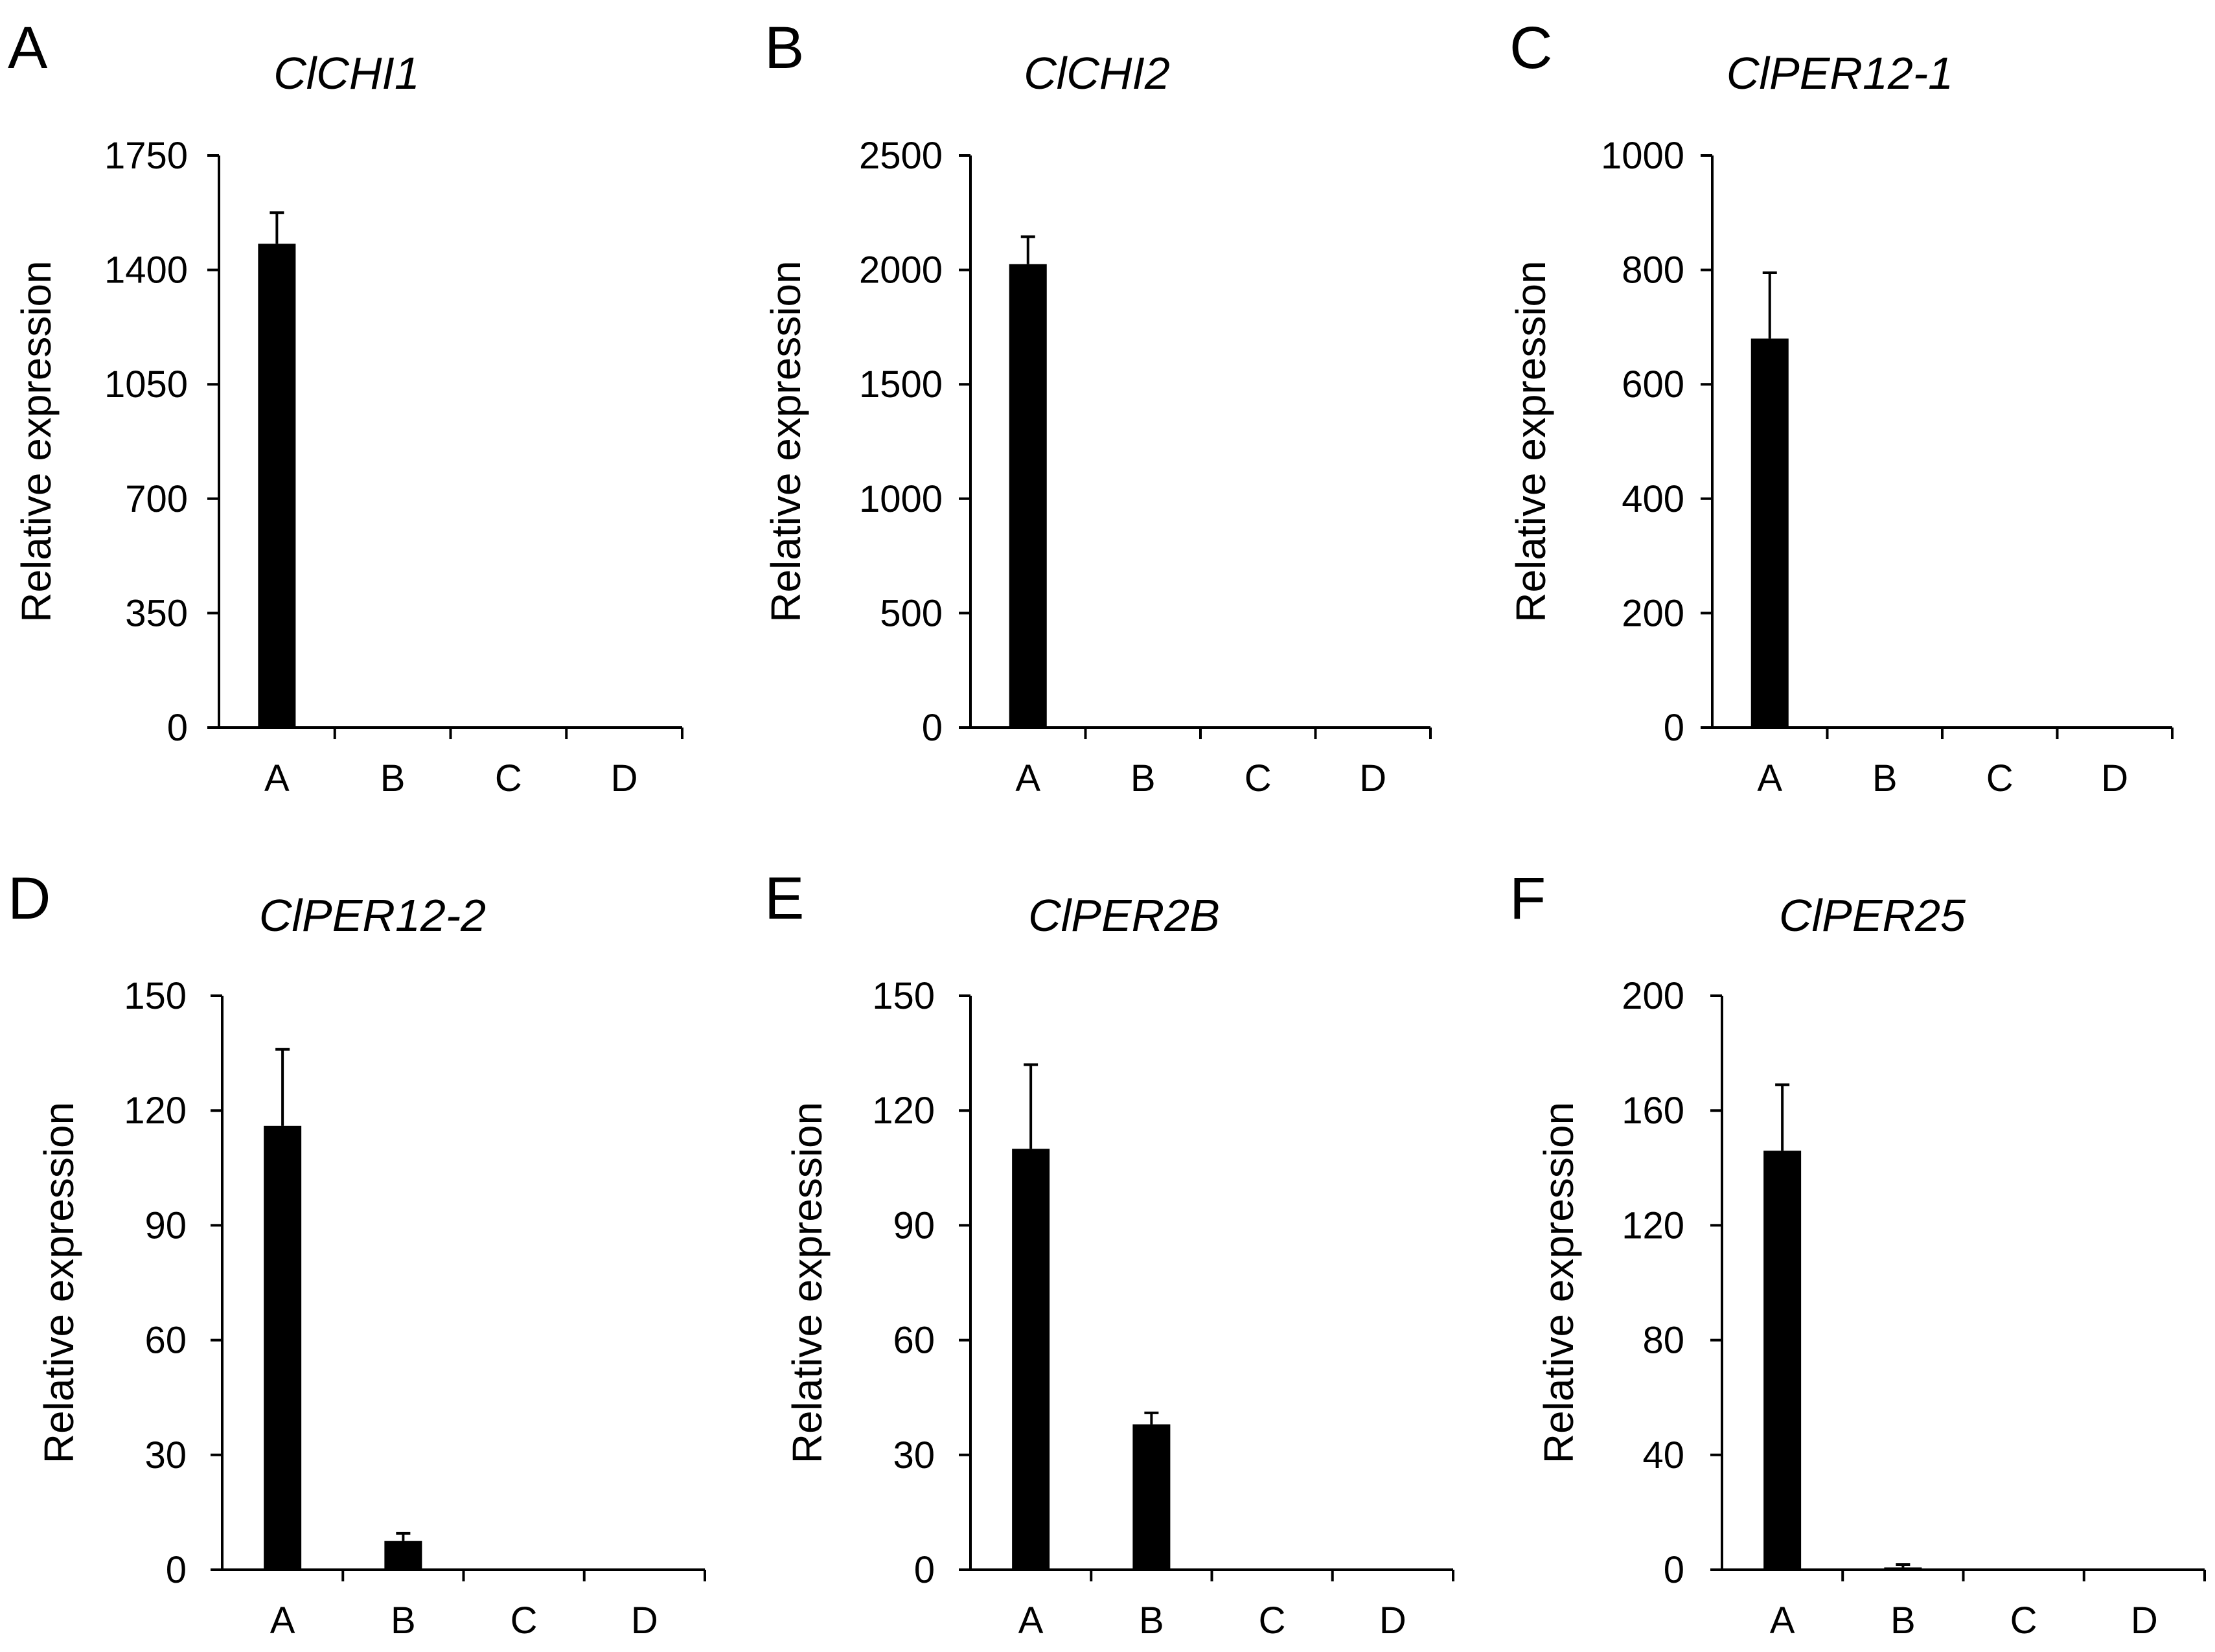 This screenshot has width=2215, height=1652. I want to click on panel-a-ytick-label: 350, so click(156, 613).